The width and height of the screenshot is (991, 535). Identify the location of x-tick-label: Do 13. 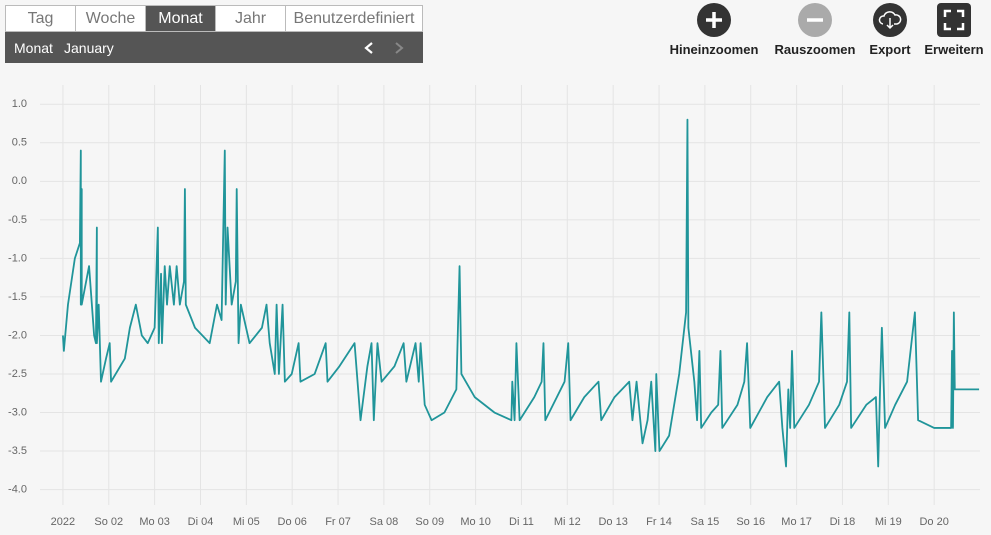
(612, 522).